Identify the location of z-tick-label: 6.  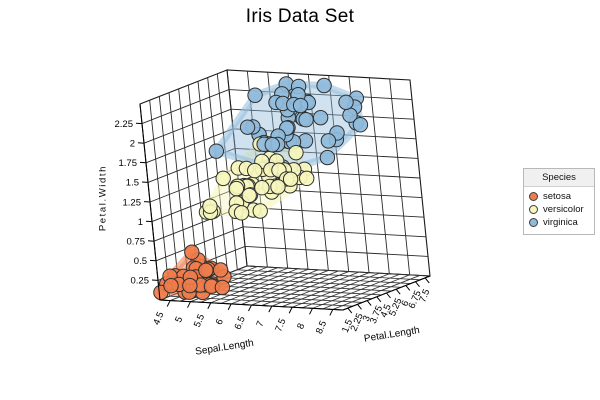
(405, 303).